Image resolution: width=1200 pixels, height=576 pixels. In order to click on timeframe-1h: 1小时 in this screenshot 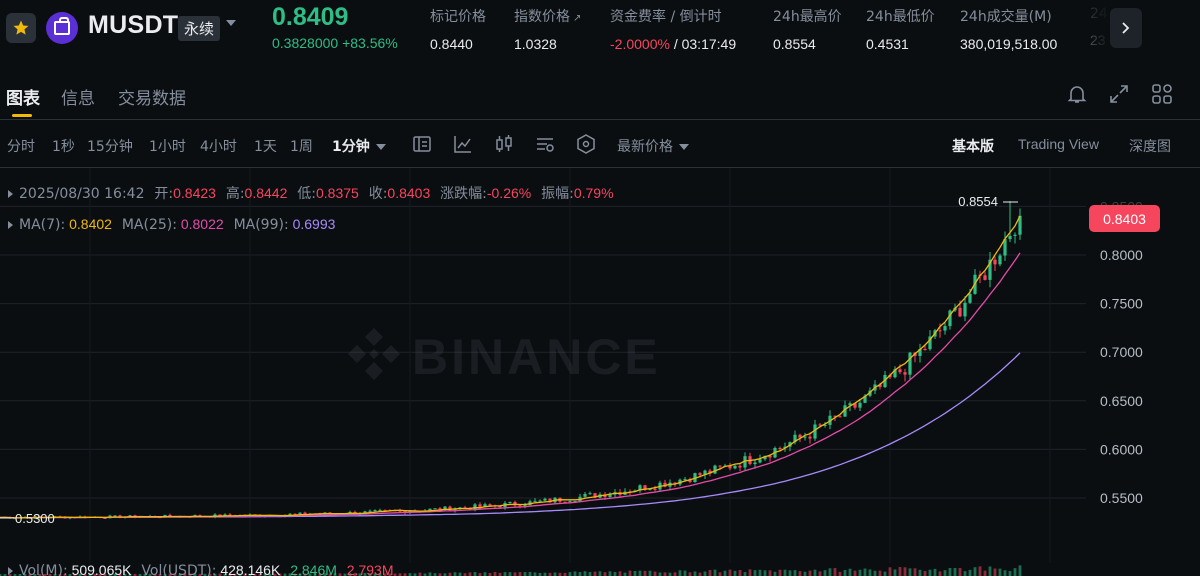, I will do `click(167, 147)`.